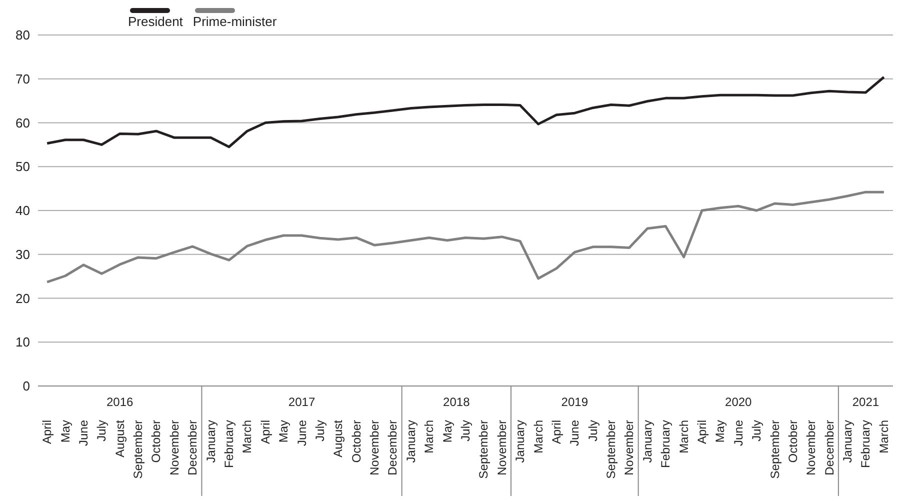 The image size is (913, 500). I want to click on y-tick-label: 20, so click(23, 298).